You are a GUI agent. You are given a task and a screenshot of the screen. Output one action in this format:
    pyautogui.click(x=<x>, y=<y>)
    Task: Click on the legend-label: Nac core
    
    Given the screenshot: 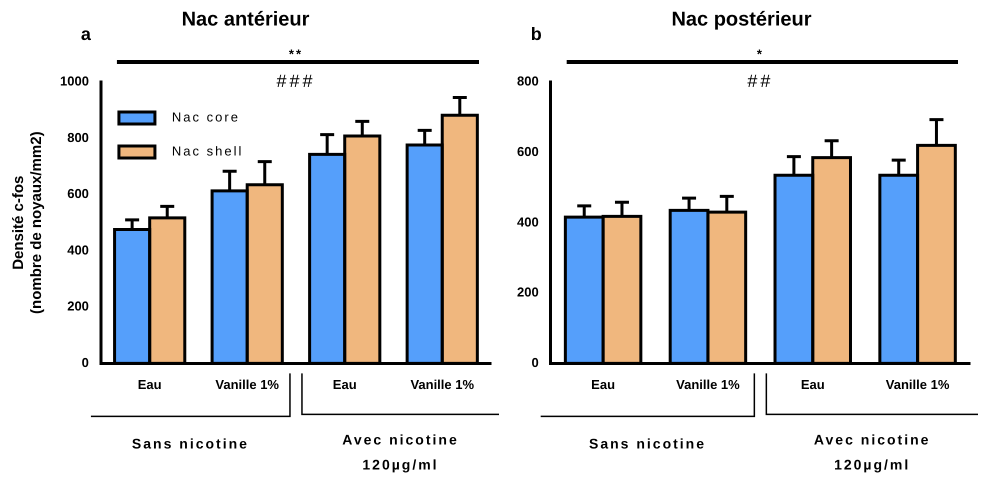 What is the action you would take?
    pyautogui.click(x=206, y=117)
    